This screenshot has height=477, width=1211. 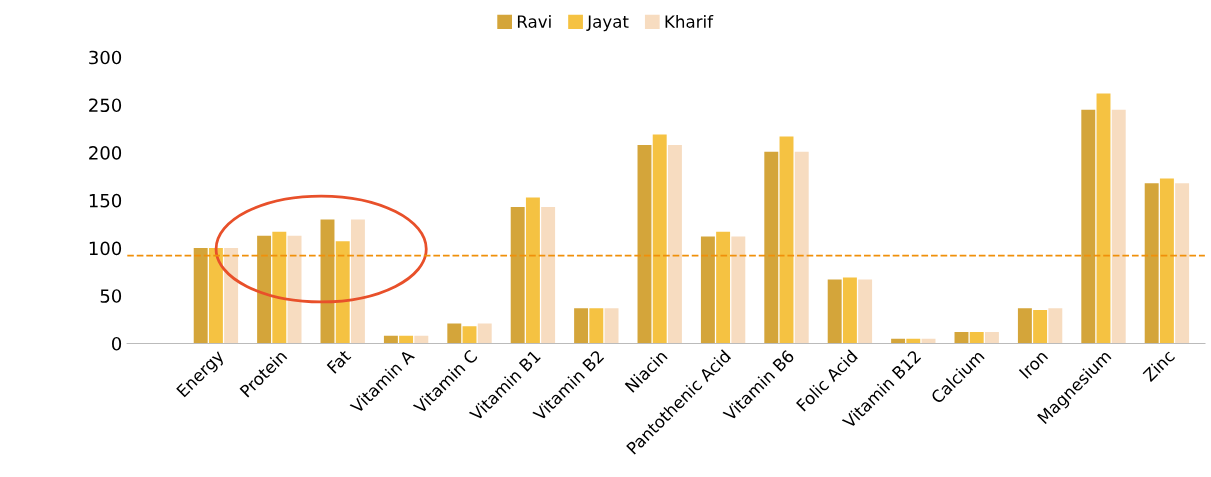 What do you see at coordinates (607, 23) in the screenshot?
I see `legend-label: Jayat` at bounding box center [607, 23].